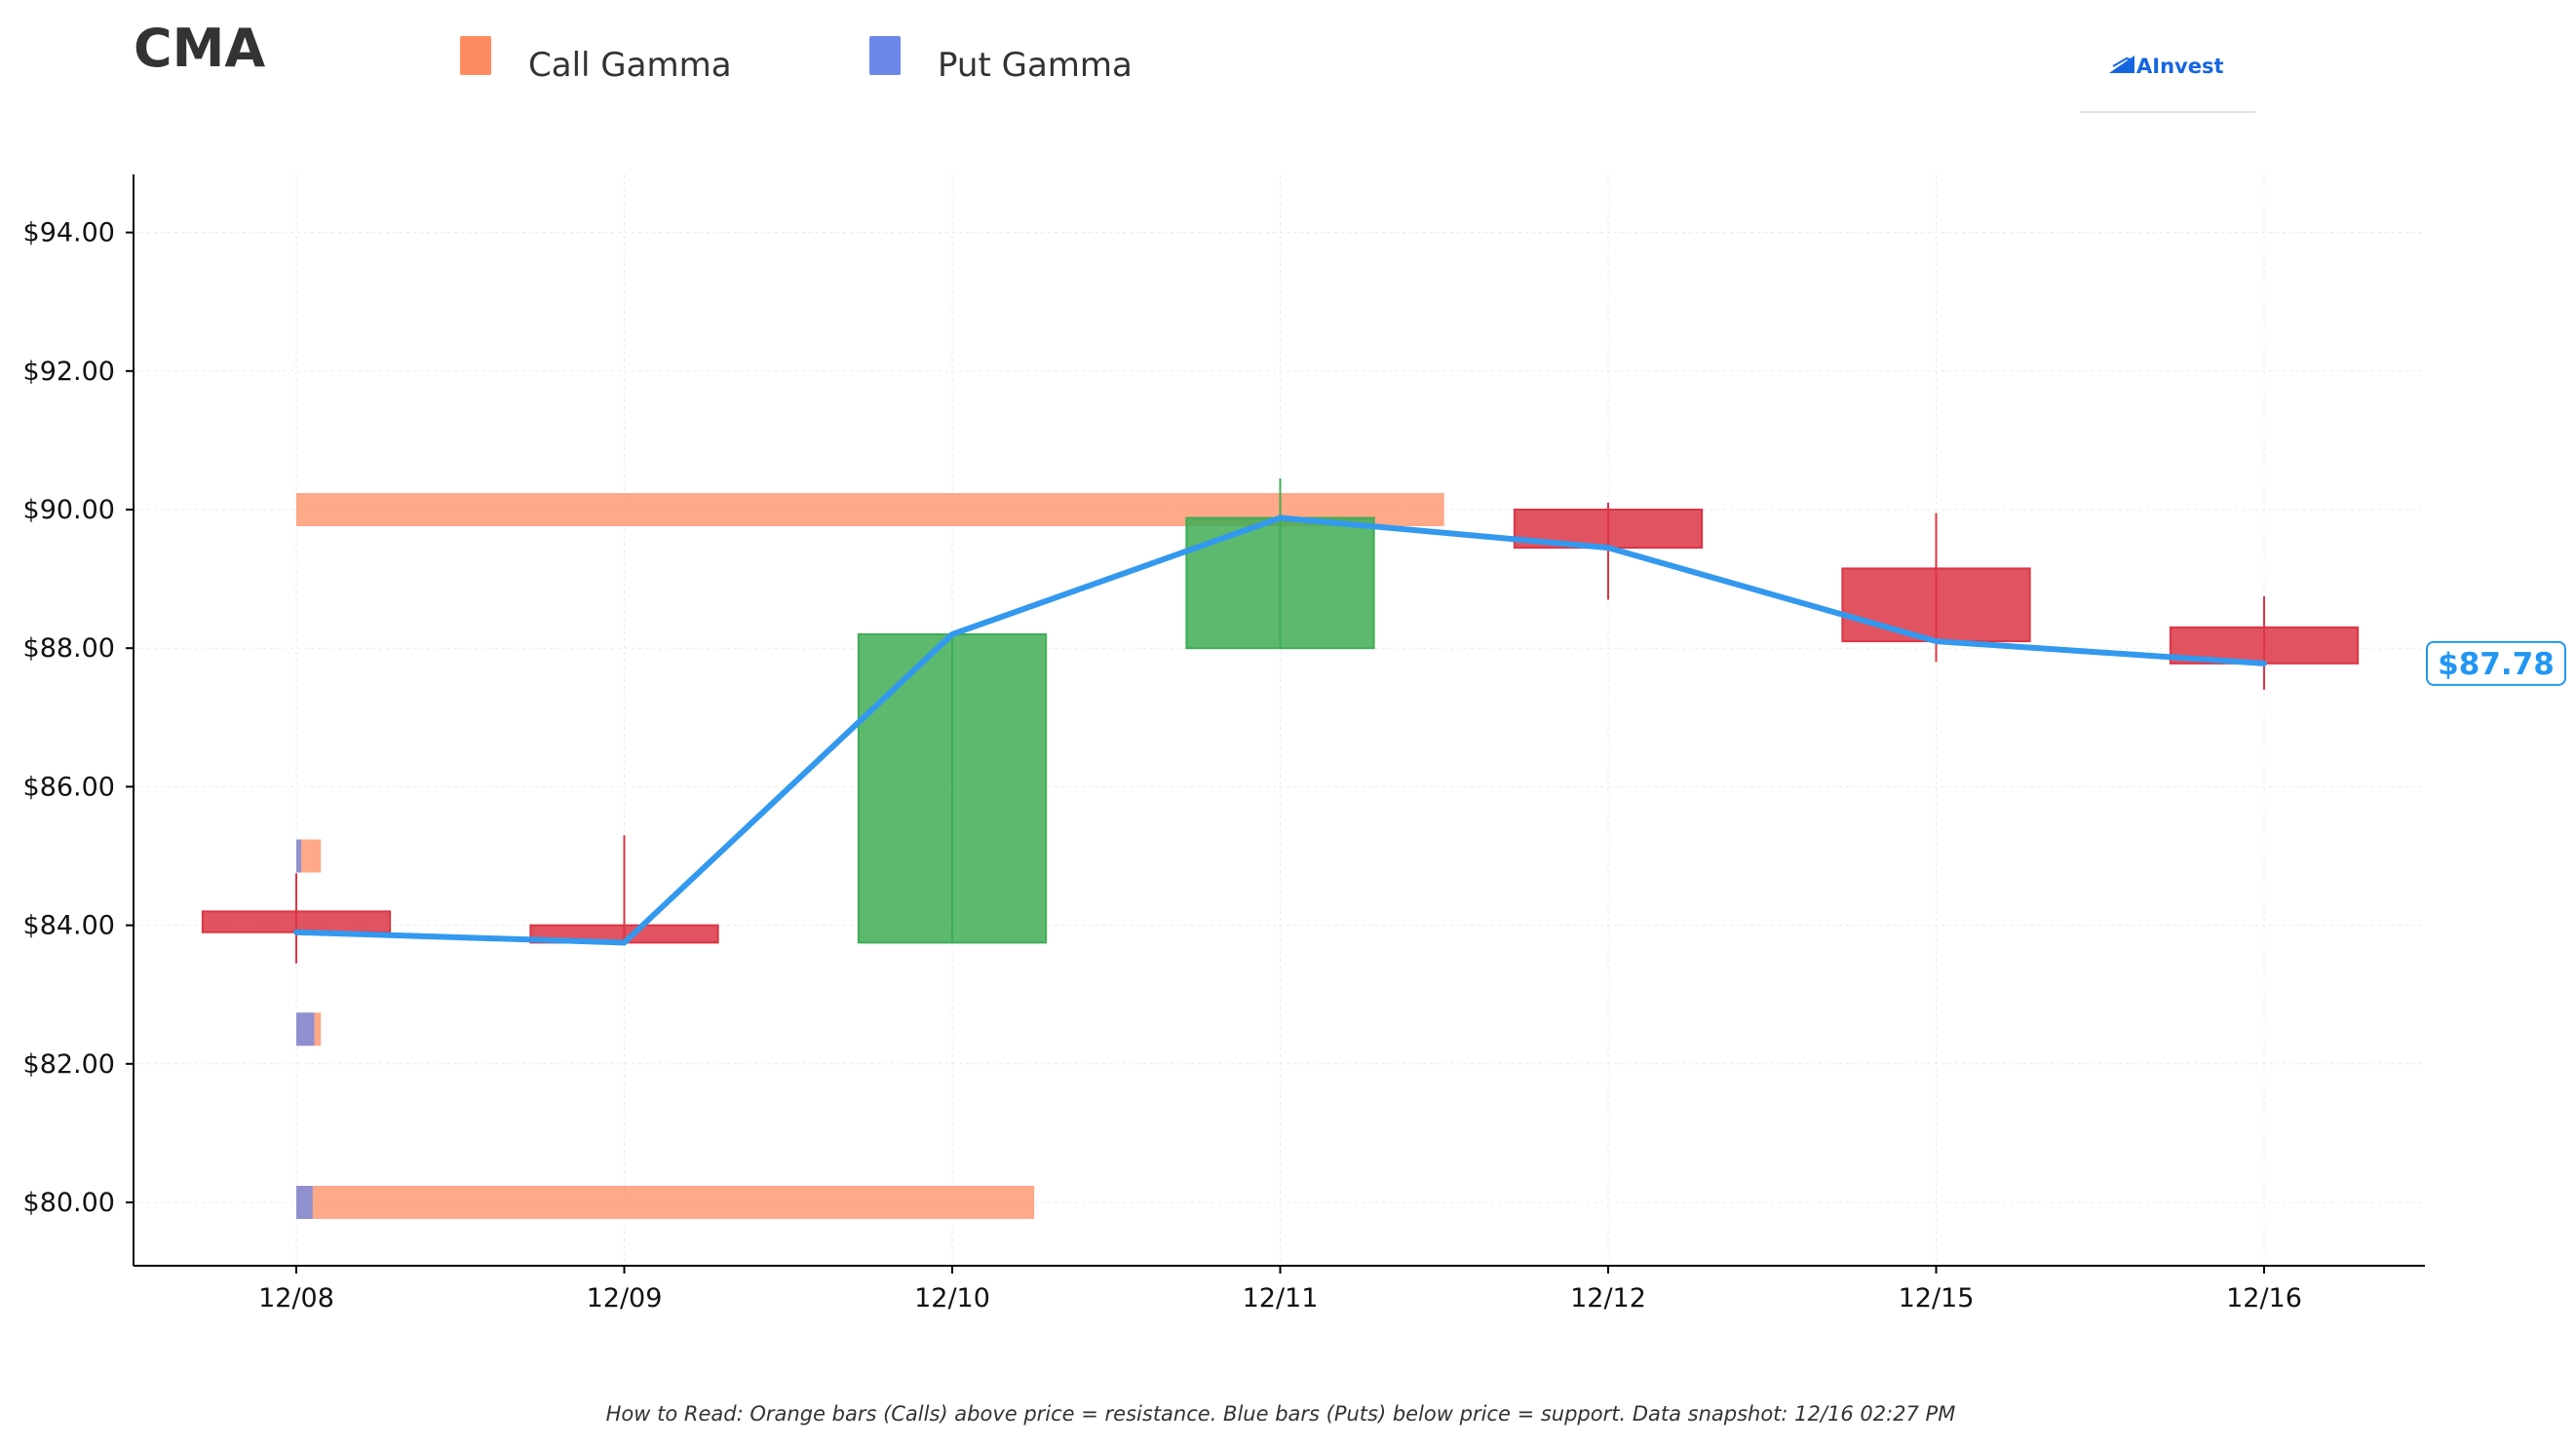  What do you see at coordinates (2264, 1298) in the screenshot?
I see `x-tick-label-6: 12/16` at bounding box center [2264, 1298].